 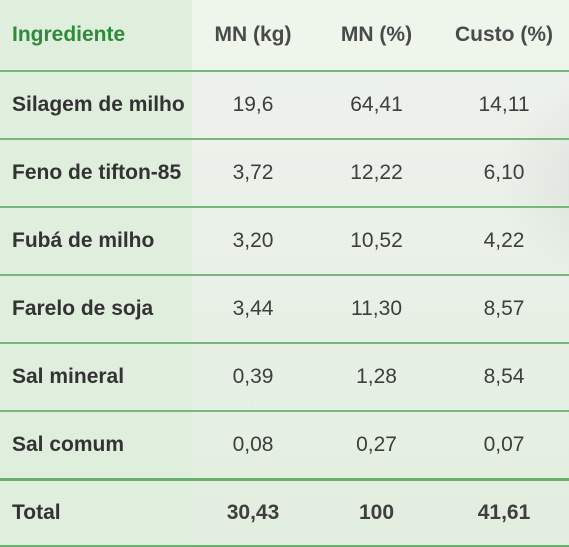 What do you see at coordinates (96, 512) in the screenshot?
I see `total-label: Total` at bounding box center [96, 512].